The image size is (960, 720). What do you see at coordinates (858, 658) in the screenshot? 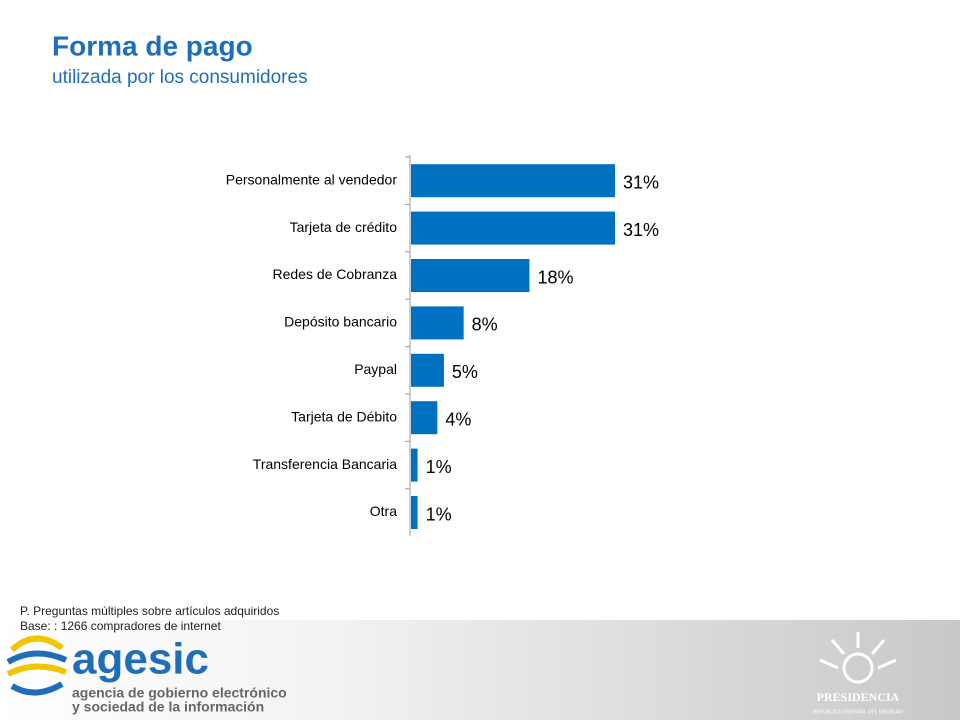
I see `presidencia-sun` at bounding box center [858, 658].